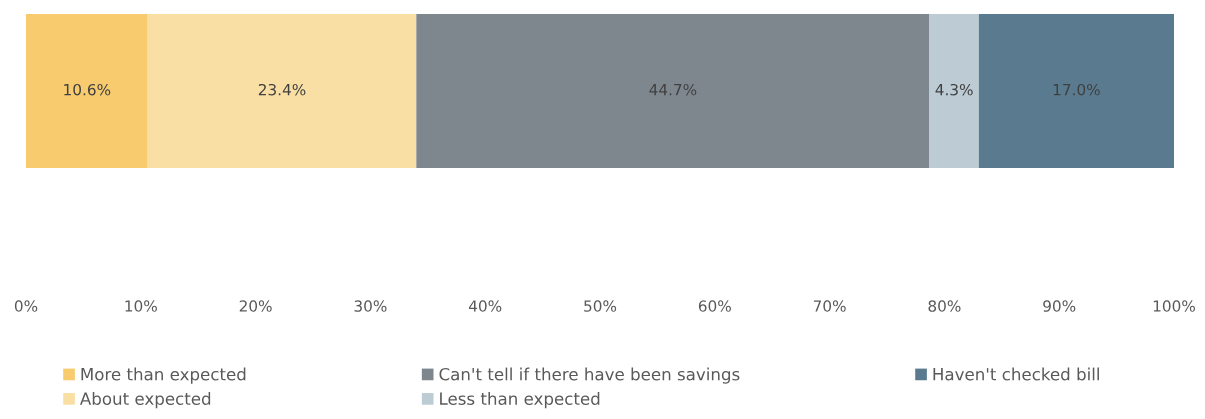  What do you see at coordinates (145, 400) in the screenshot?
I see `legend-label: About expected` at bounding box center [145, 400].